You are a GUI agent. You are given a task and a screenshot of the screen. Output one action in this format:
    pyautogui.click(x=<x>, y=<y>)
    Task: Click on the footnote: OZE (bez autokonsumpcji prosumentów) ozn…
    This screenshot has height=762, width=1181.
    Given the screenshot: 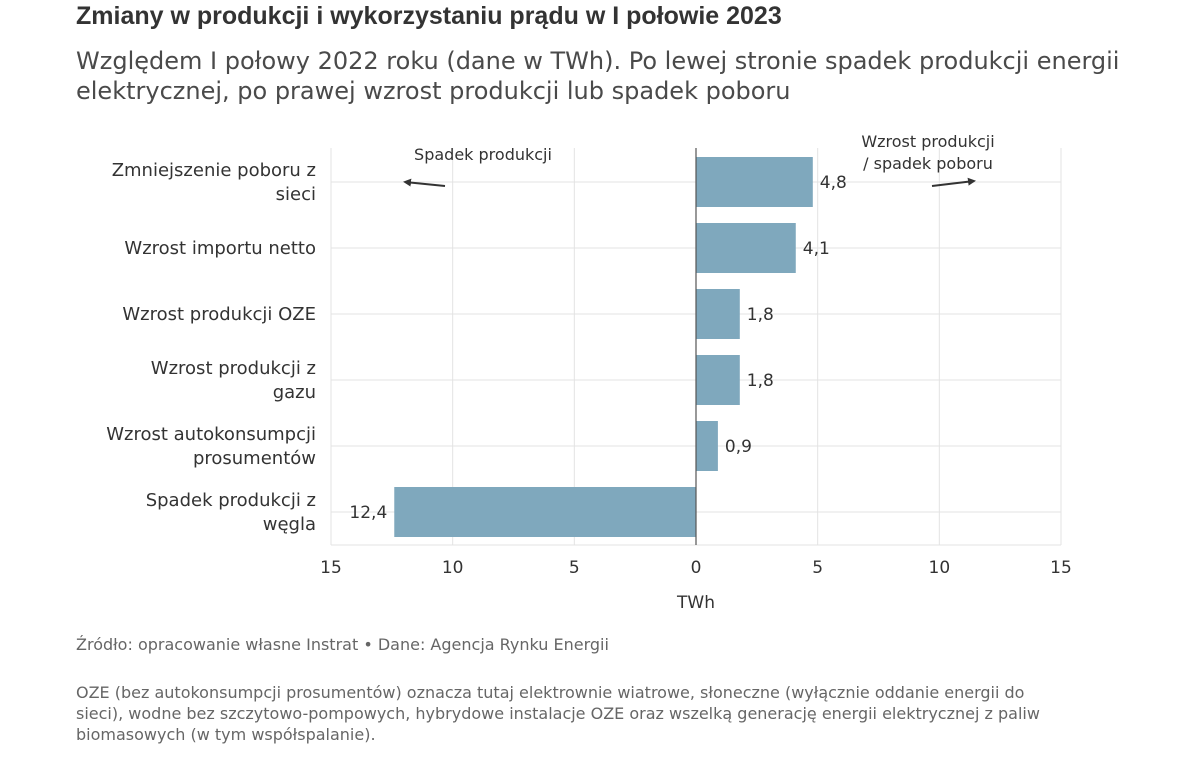 What is the action you would take?
    pyautogui.click(x=558, y=713)
    